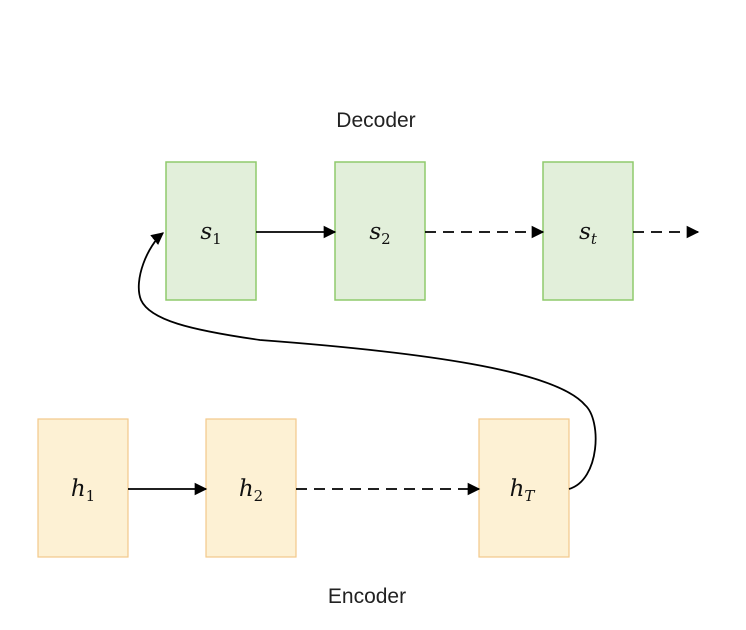  I want to click on decoder-node-subscript: t, so click(594, 239).